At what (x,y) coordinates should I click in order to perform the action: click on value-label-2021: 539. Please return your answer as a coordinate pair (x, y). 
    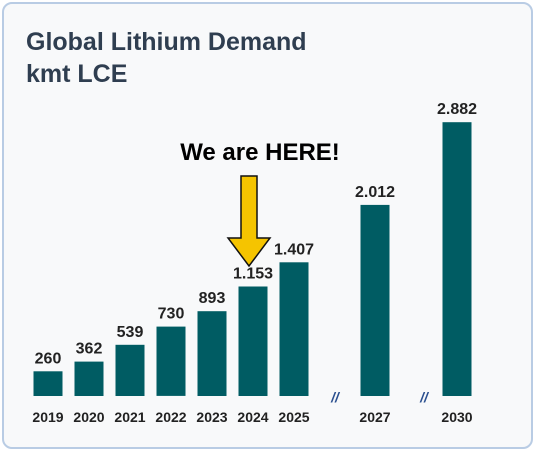
    Looking at the image, I should click on (130, 332).